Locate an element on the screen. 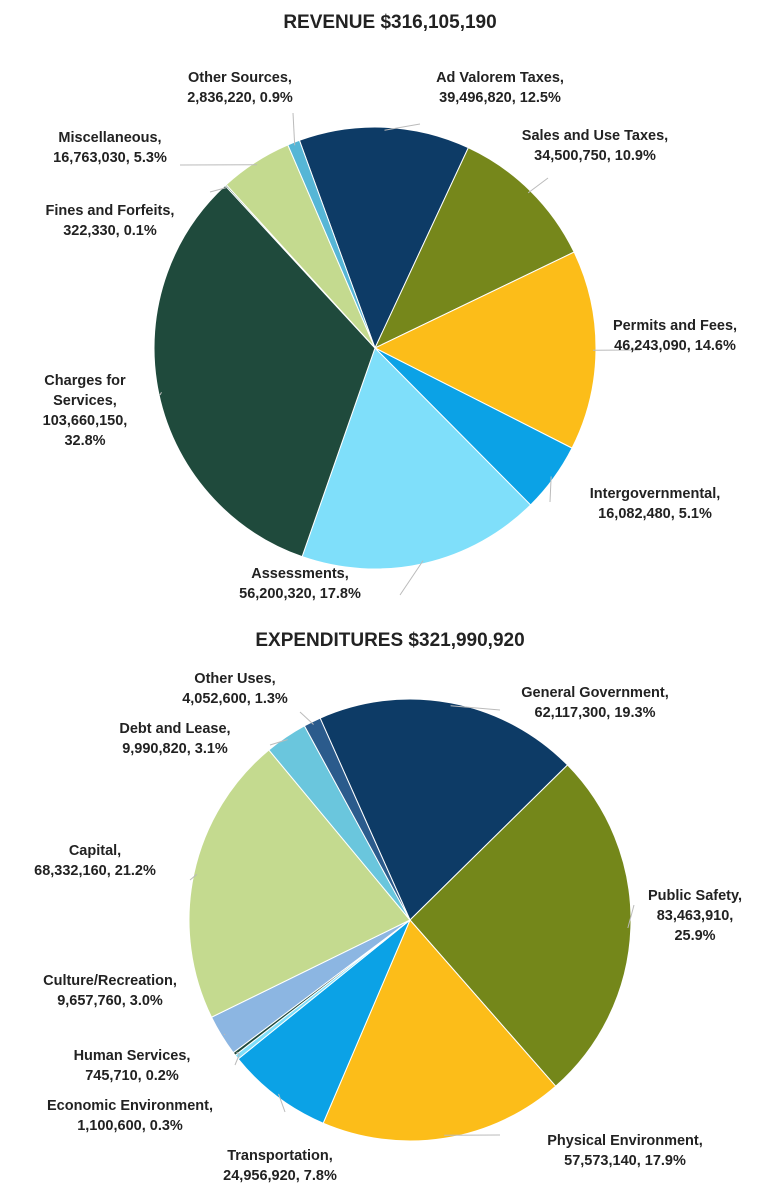  data-label: 745,710, 0.2% is located at coordinates (132, 1076).